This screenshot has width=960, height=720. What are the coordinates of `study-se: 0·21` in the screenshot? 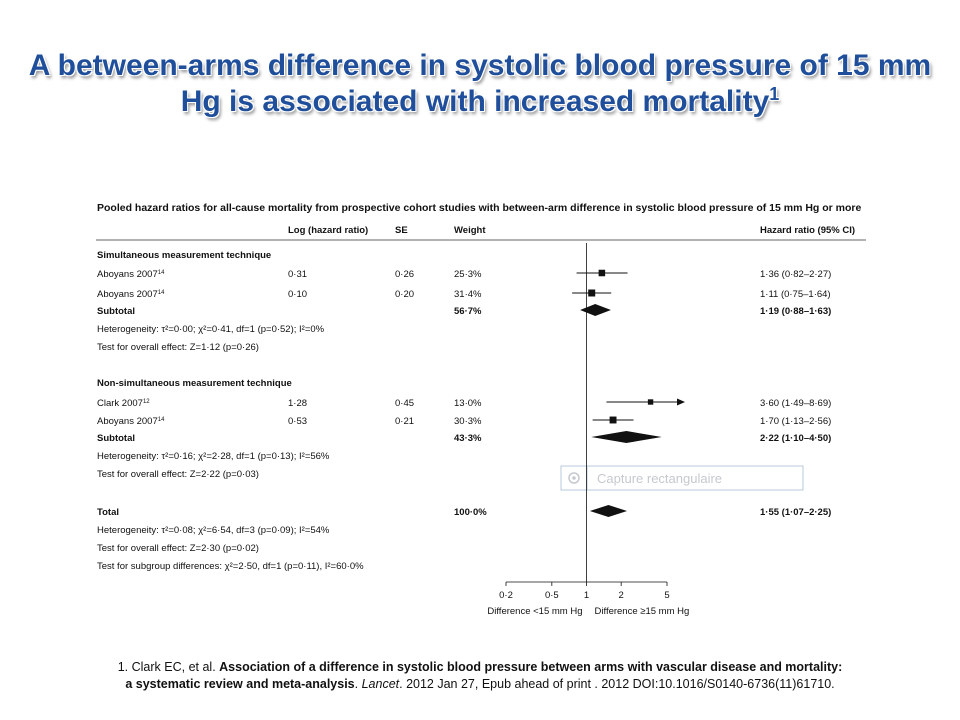 It's located at (404, 421).